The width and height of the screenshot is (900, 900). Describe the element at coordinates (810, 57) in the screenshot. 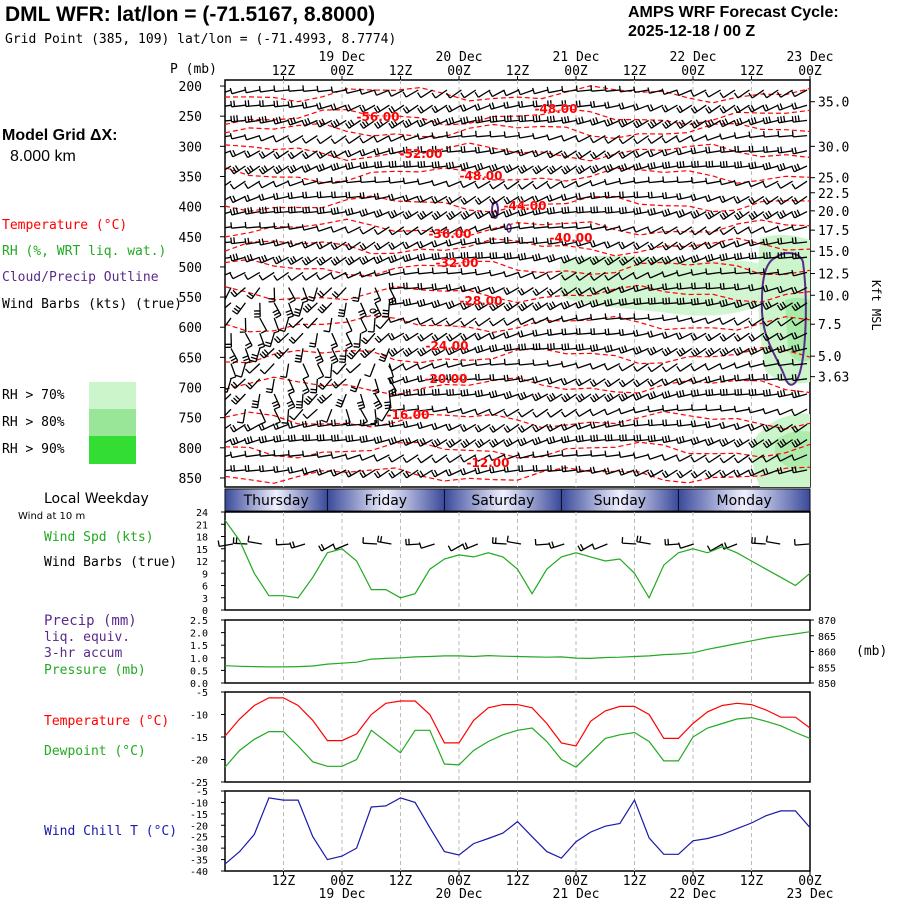

I see `top-date-label: 23 Dec` at that location.